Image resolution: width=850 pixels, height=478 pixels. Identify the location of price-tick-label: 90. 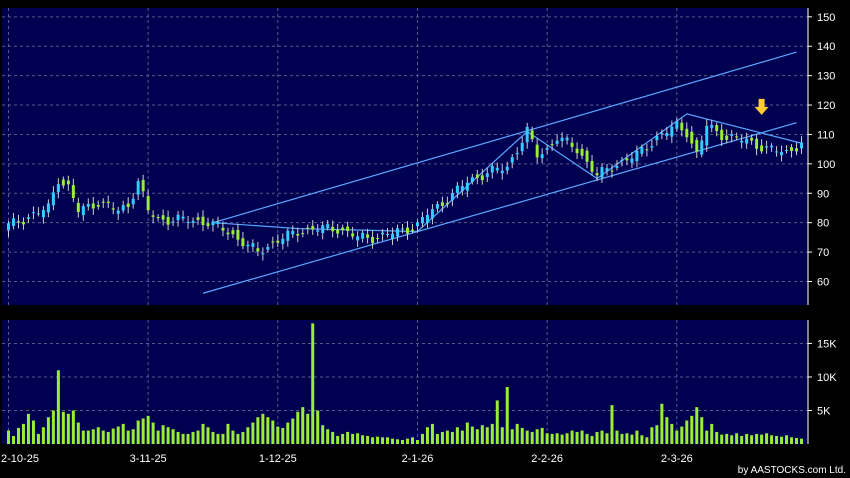
(823, 194).